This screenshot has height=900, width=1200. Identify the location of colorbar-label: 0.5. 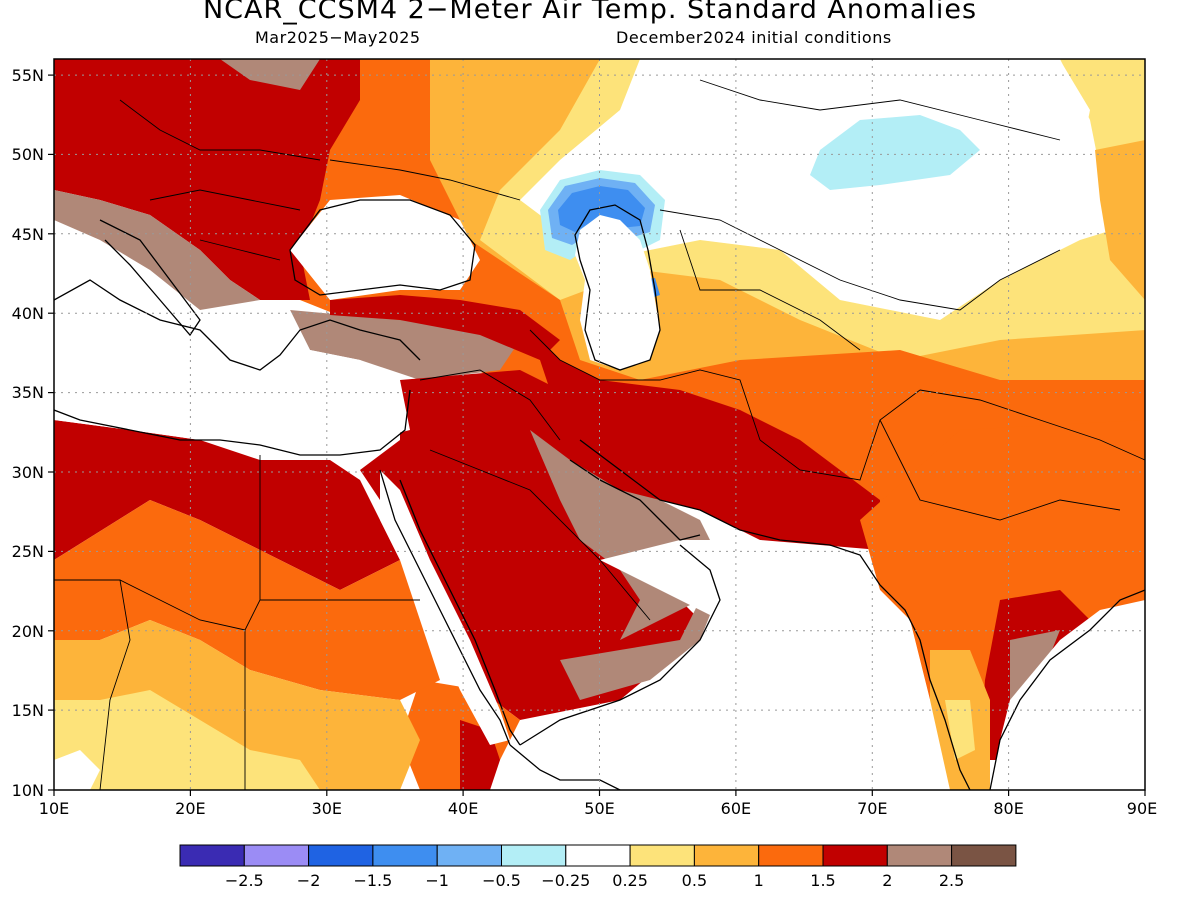
(694, 880).